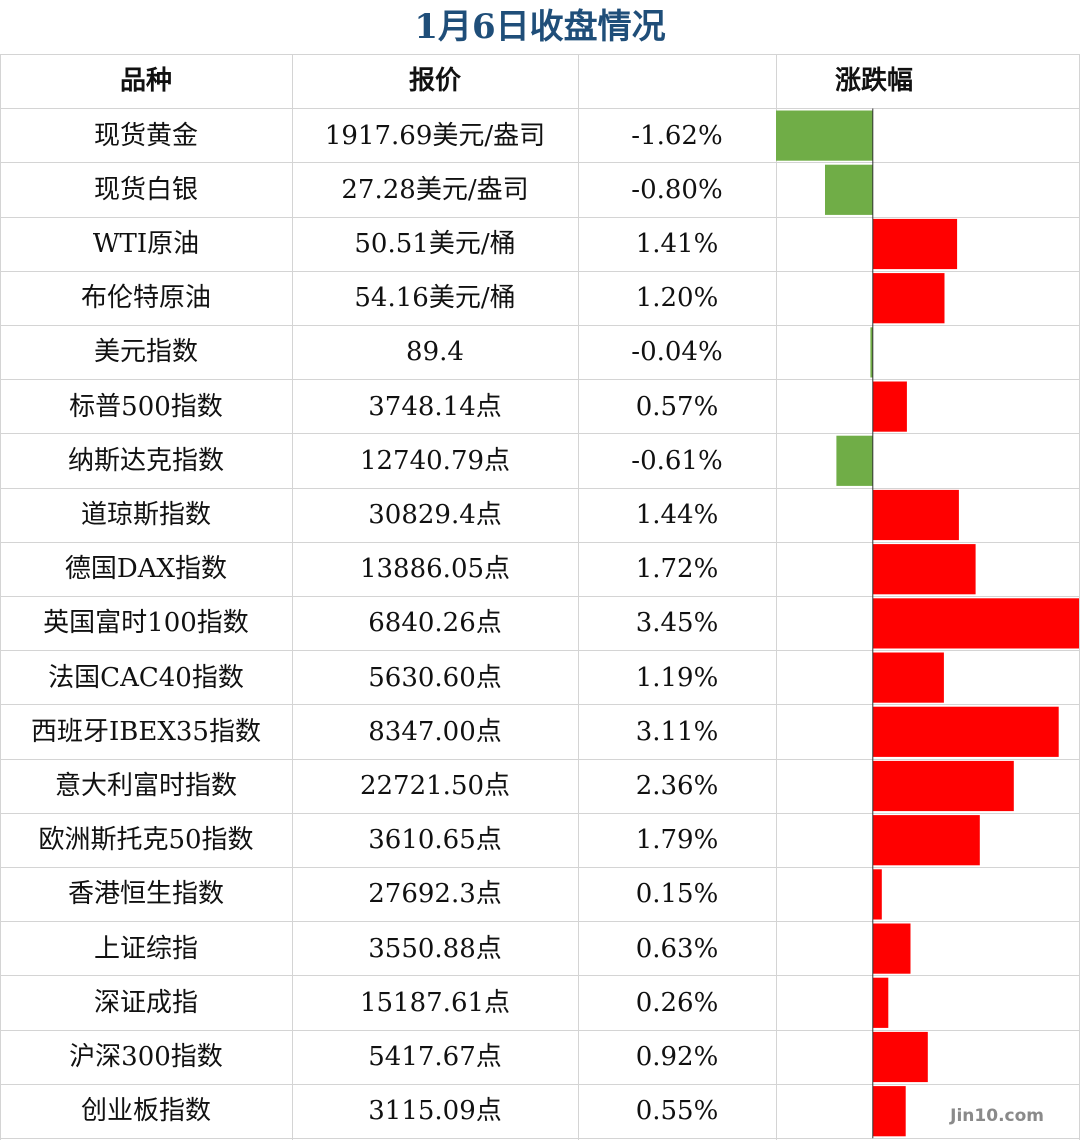 Image resolution: width=1080 pixels, height=1140 pixels. What do you see at coordinates (435, 894) in the screenshot?
I see `row-price: 27692.3点` at bounding box center [435, 894].